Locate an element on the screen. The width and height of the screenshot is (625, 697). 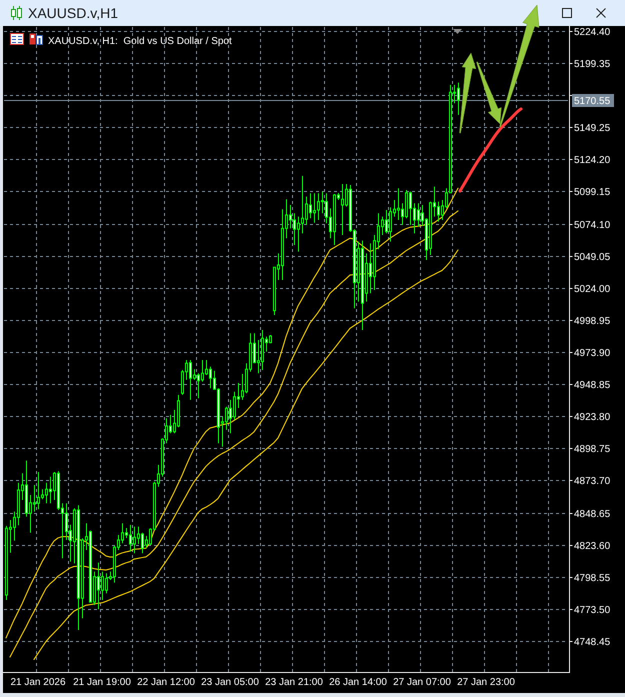
x-tick-label: 27 Jan 07:00 is located at coordinates (422, 682).